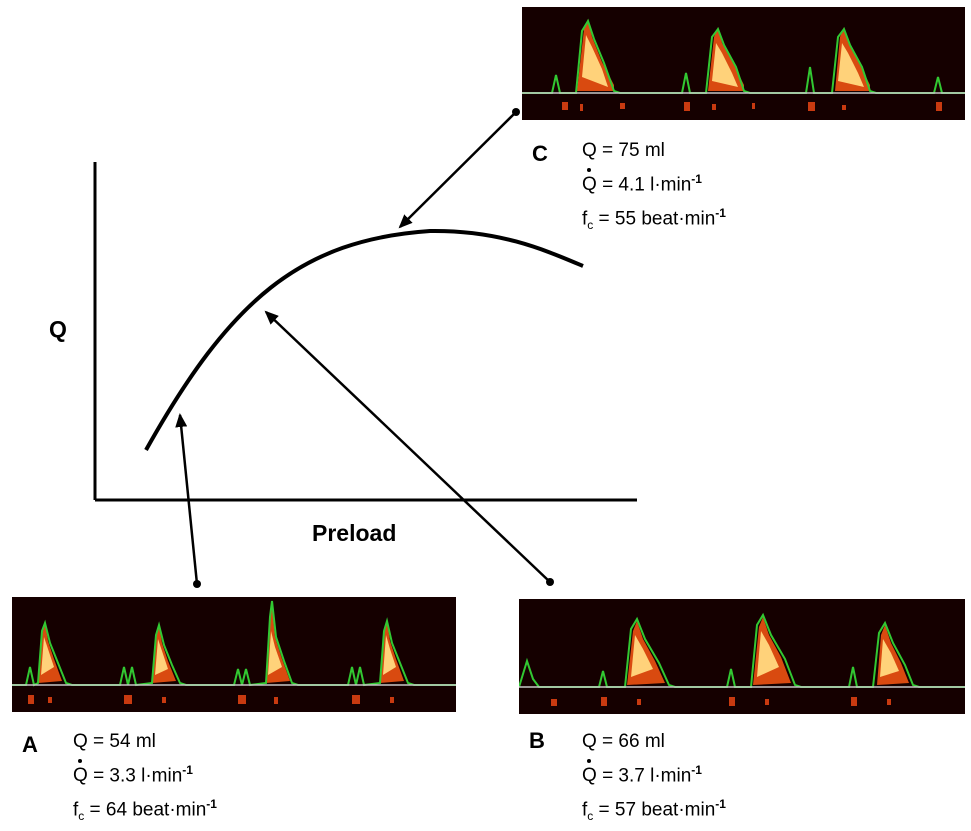 The width and height of the screenshot is (971, 831). Describe the element at coordinates (752, 106) in the screenshot. I see `doppler-c-noise` at that location.